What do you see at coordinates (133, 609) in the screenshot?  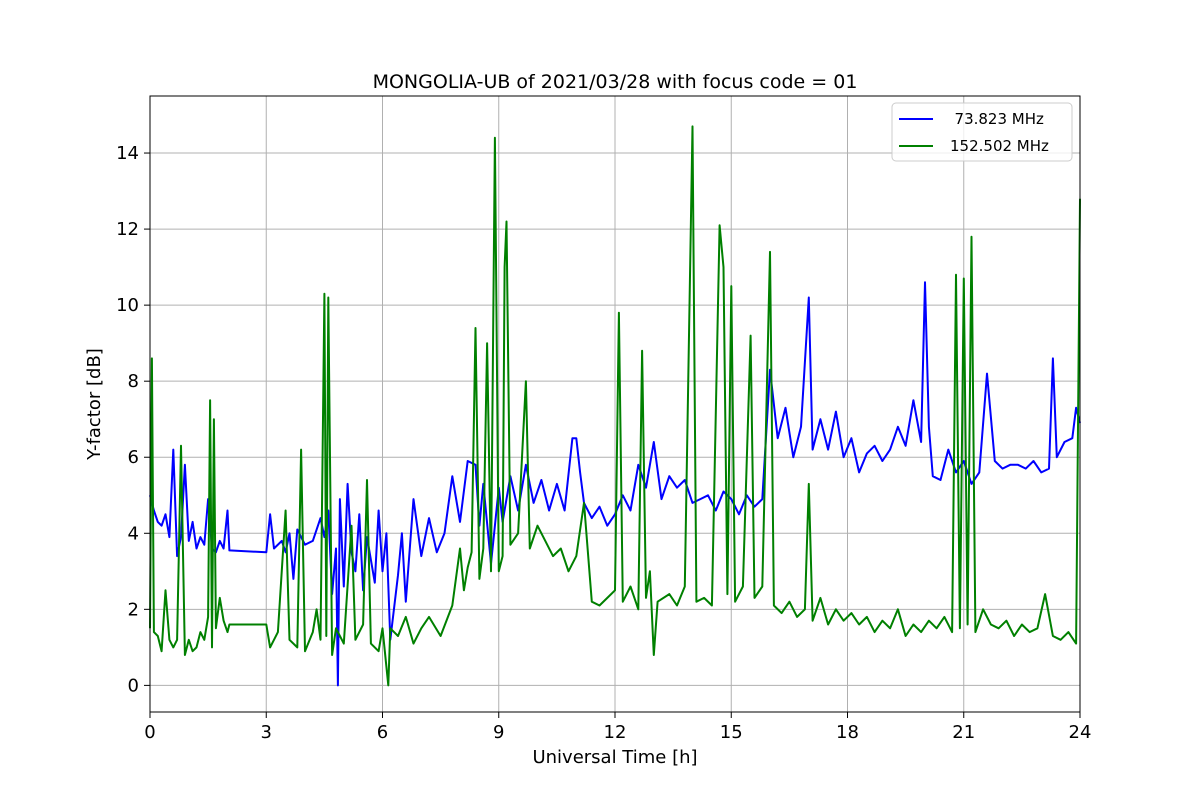 I see `y-tick-label: 2` at bounding box center [133, 609].